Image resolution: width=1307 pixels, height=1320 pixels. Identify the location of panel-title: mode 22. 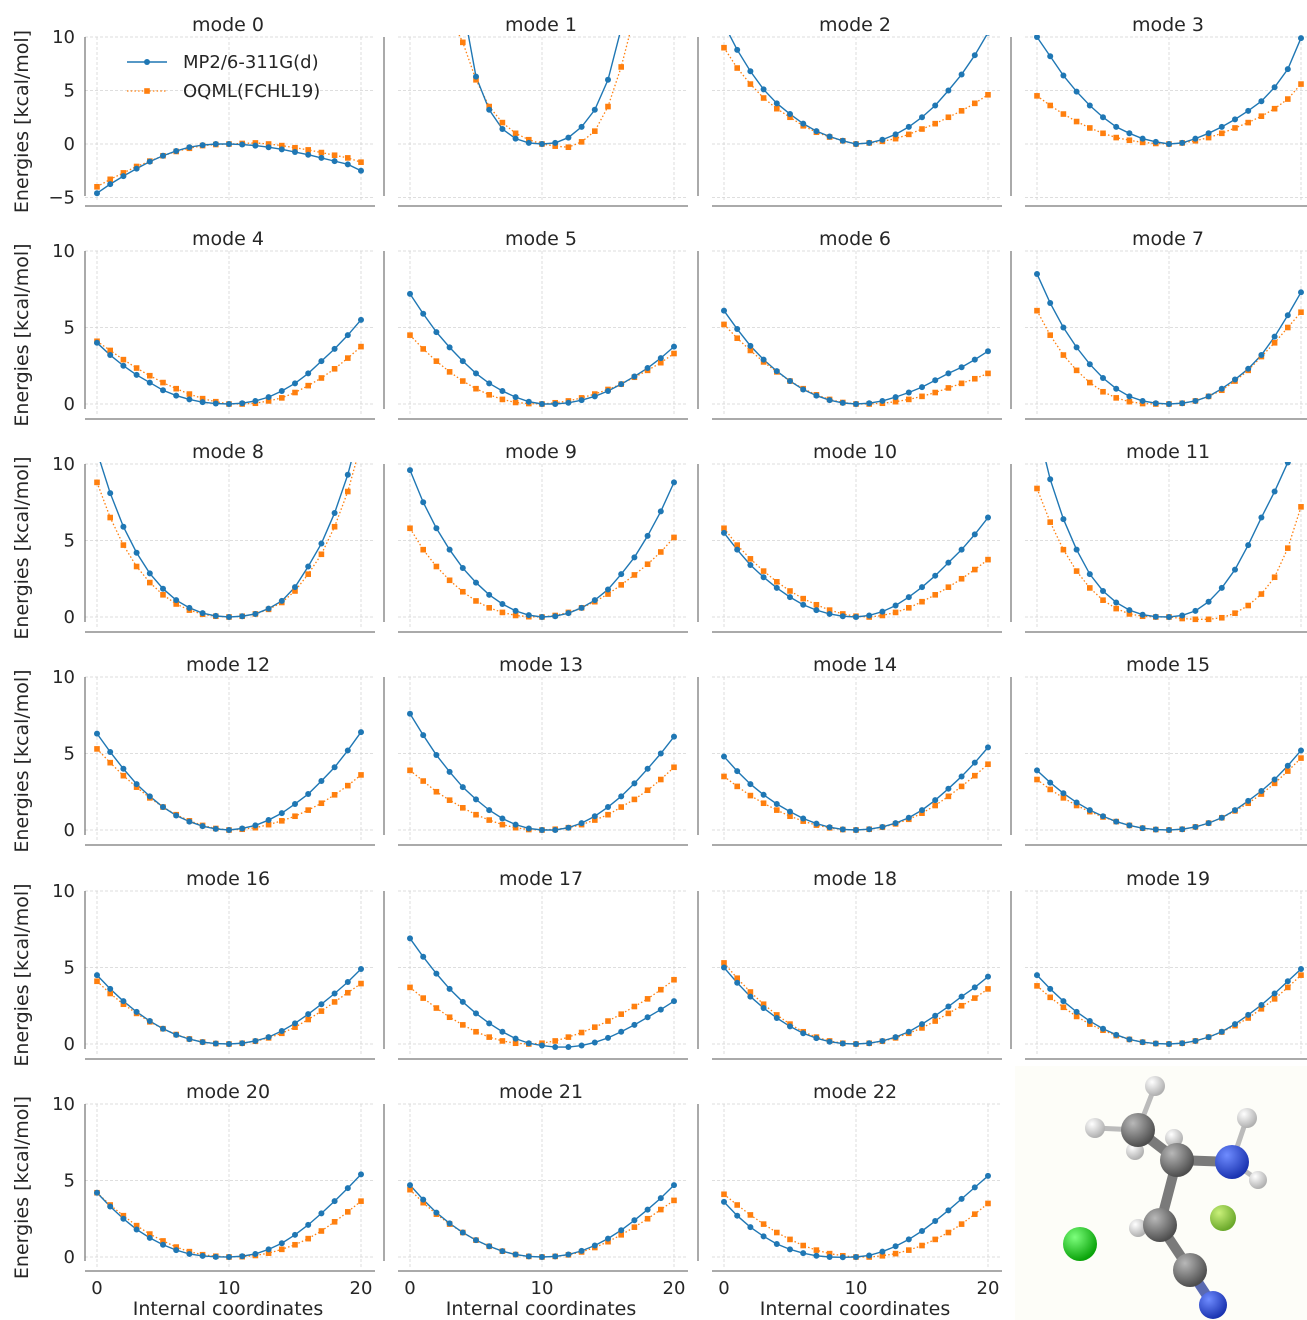
(855, 1092).